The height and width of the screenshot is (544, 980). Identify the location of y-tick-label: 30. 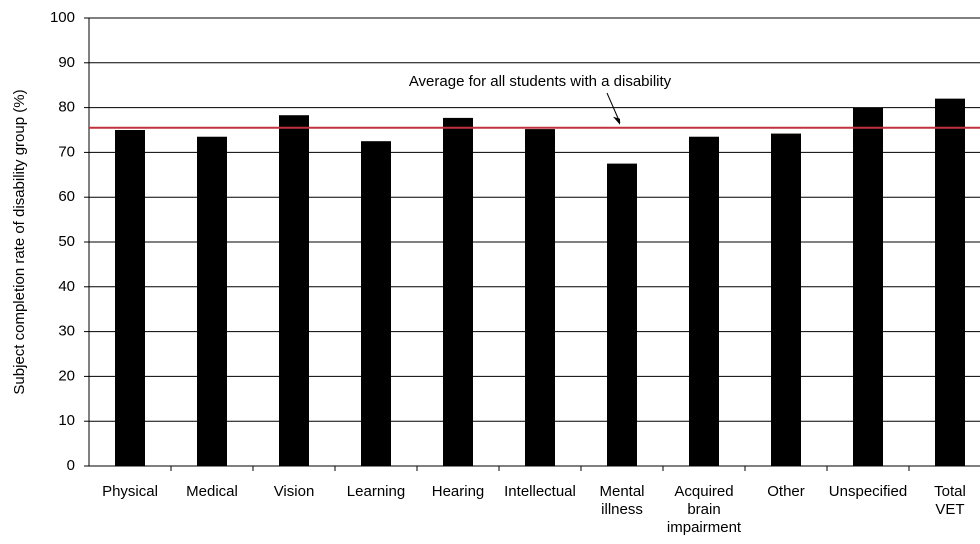
(66, 331).